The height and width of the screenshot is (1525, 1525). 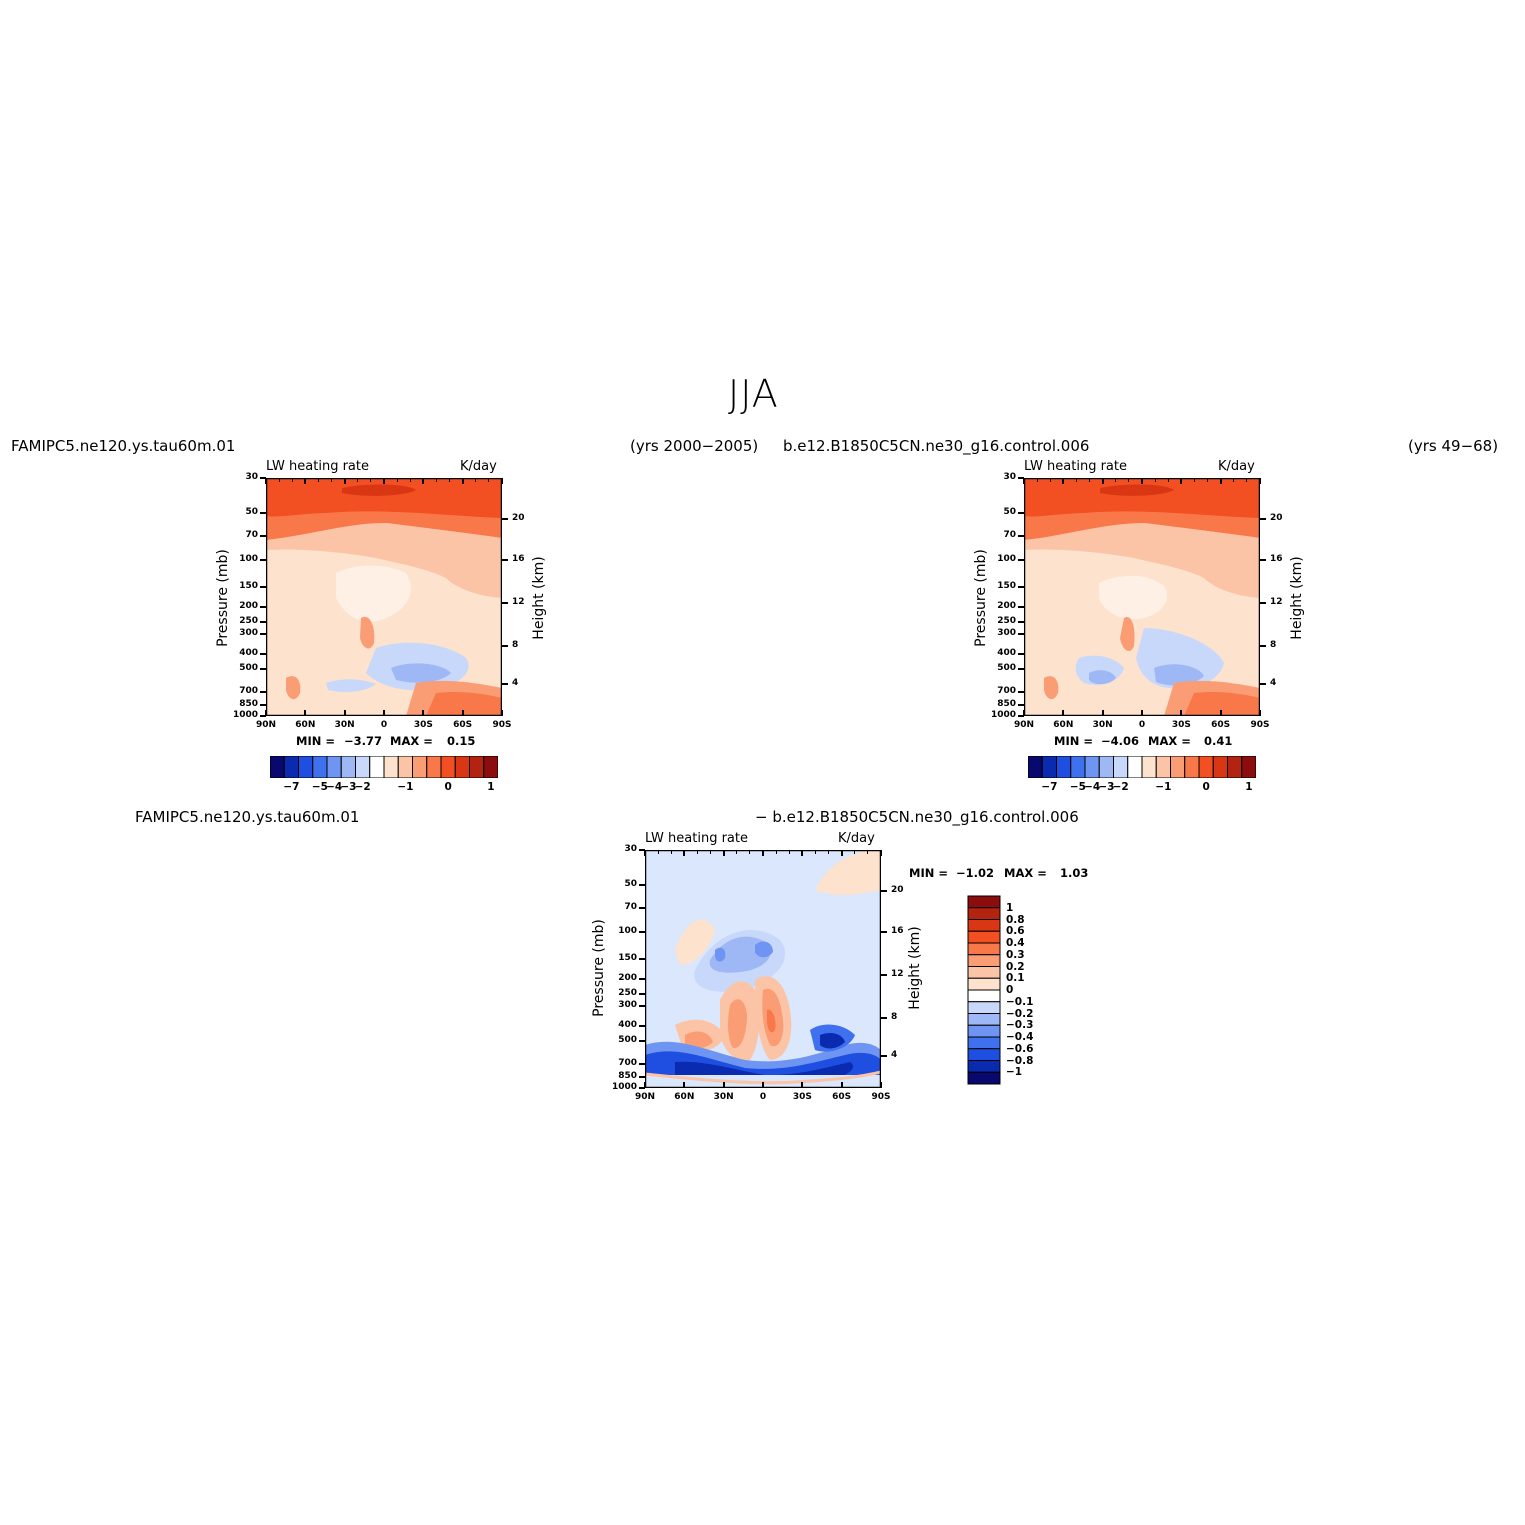 What do you see at coordinates (1236, 466) in the screenshot?
I see `panel2-right-label: K/day` at bounding box center [1236, 466].